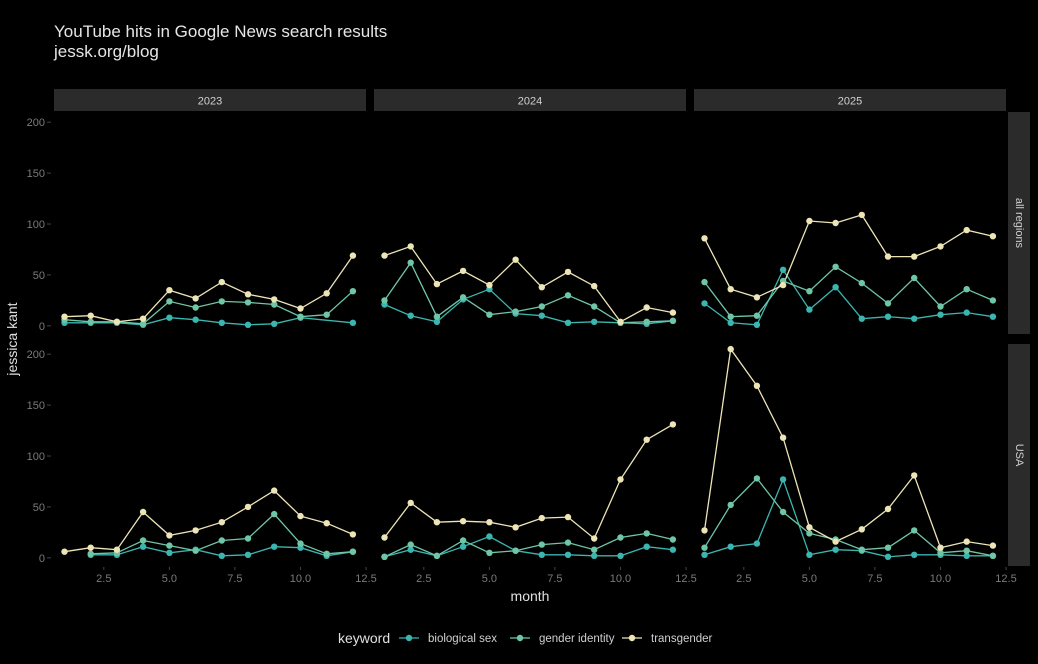 This screenshot has height=664, width=1038. I want to click on y-axis-label: jessica kant, so click(12, 339).